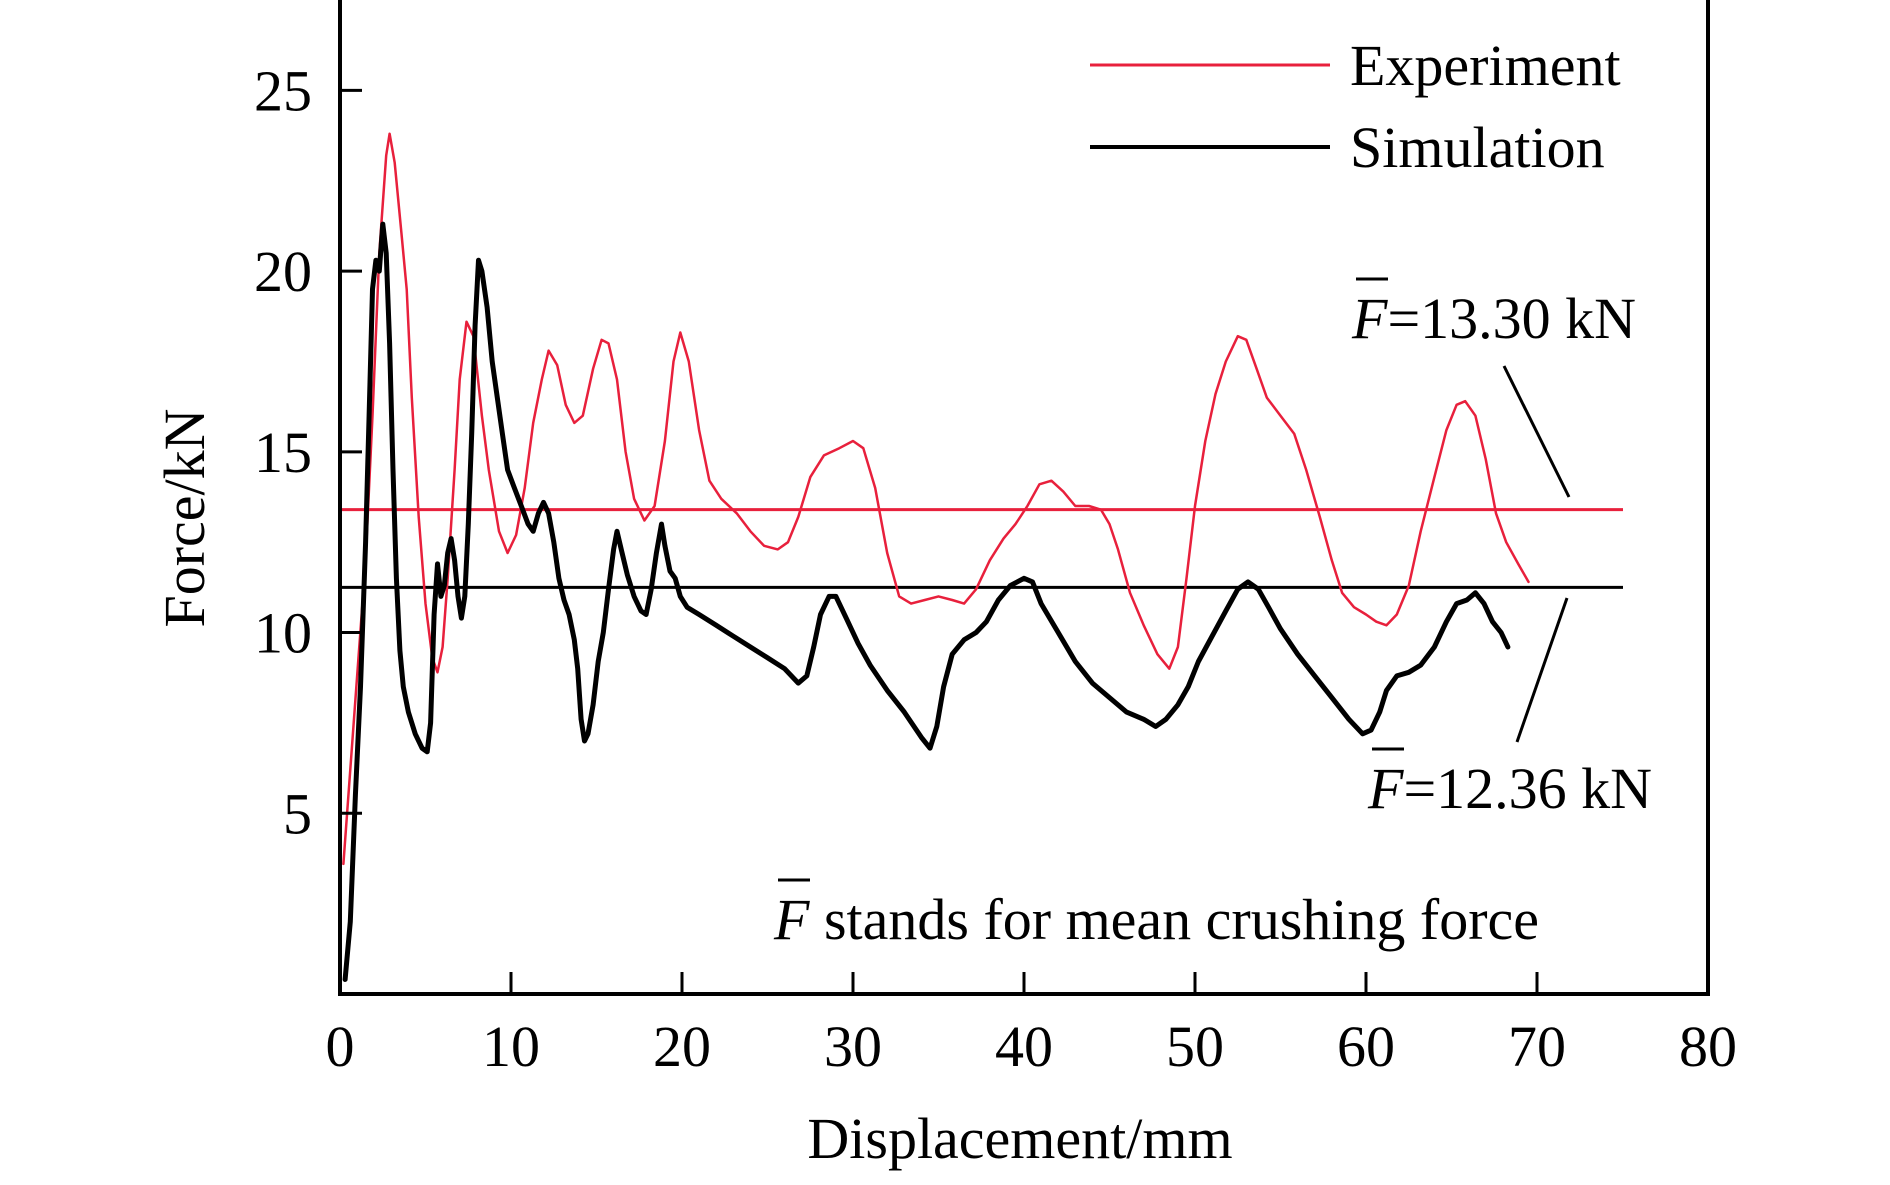 The height and width of the screenshot is (1185, 1890). Describe the element at coordinates (1366, 1046) in the screenshot. I see `x-tick-label: 60` at that location.